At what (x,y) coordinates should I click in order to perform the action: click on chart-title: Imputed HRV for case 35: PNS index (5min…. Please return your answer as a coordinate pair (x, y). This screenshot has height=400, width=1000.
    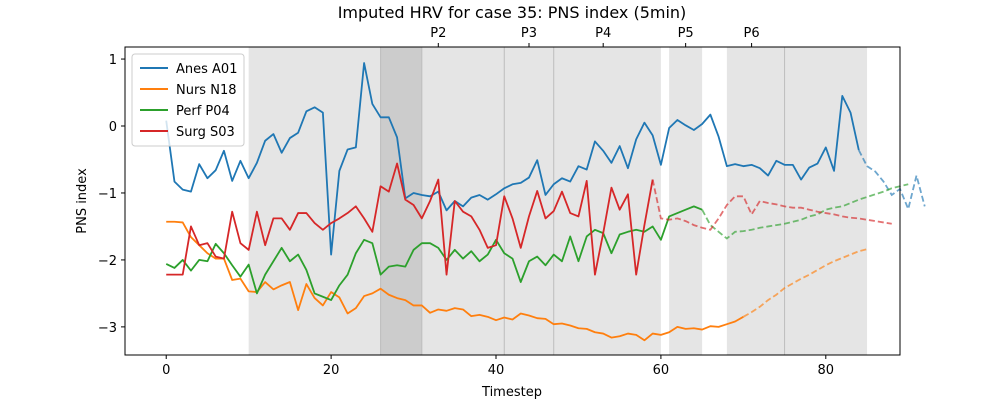
    Looking at the image, I should click on (512, 12).